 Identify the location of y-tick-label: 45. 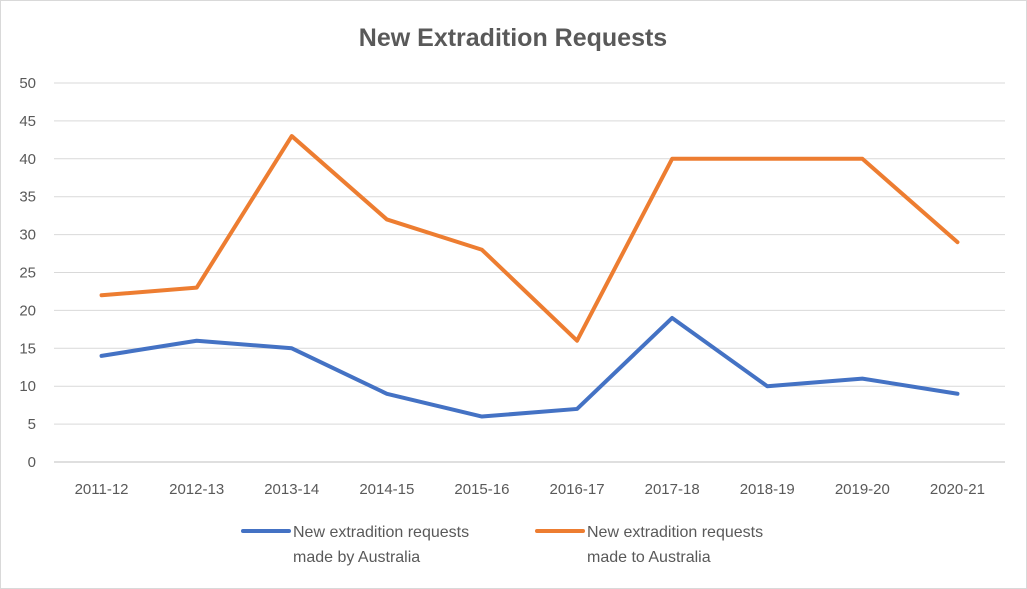
(27, 121).